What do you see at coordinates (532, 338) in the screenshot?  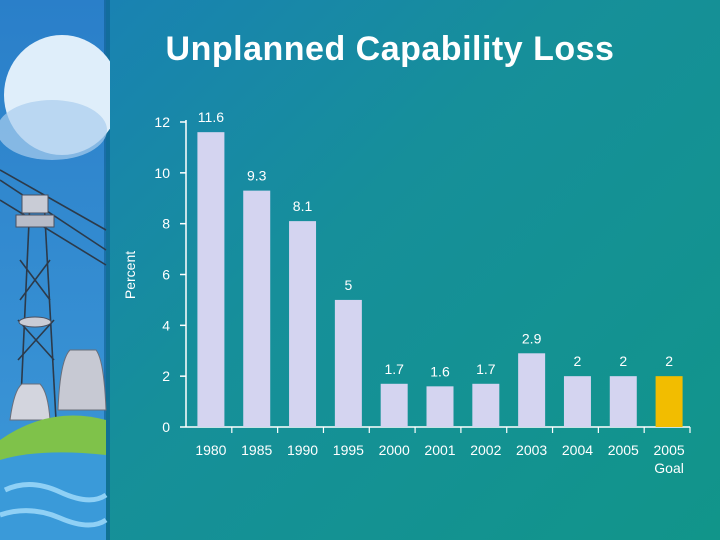 I see `data-label: 2.9` at bounding box center [532, 338].